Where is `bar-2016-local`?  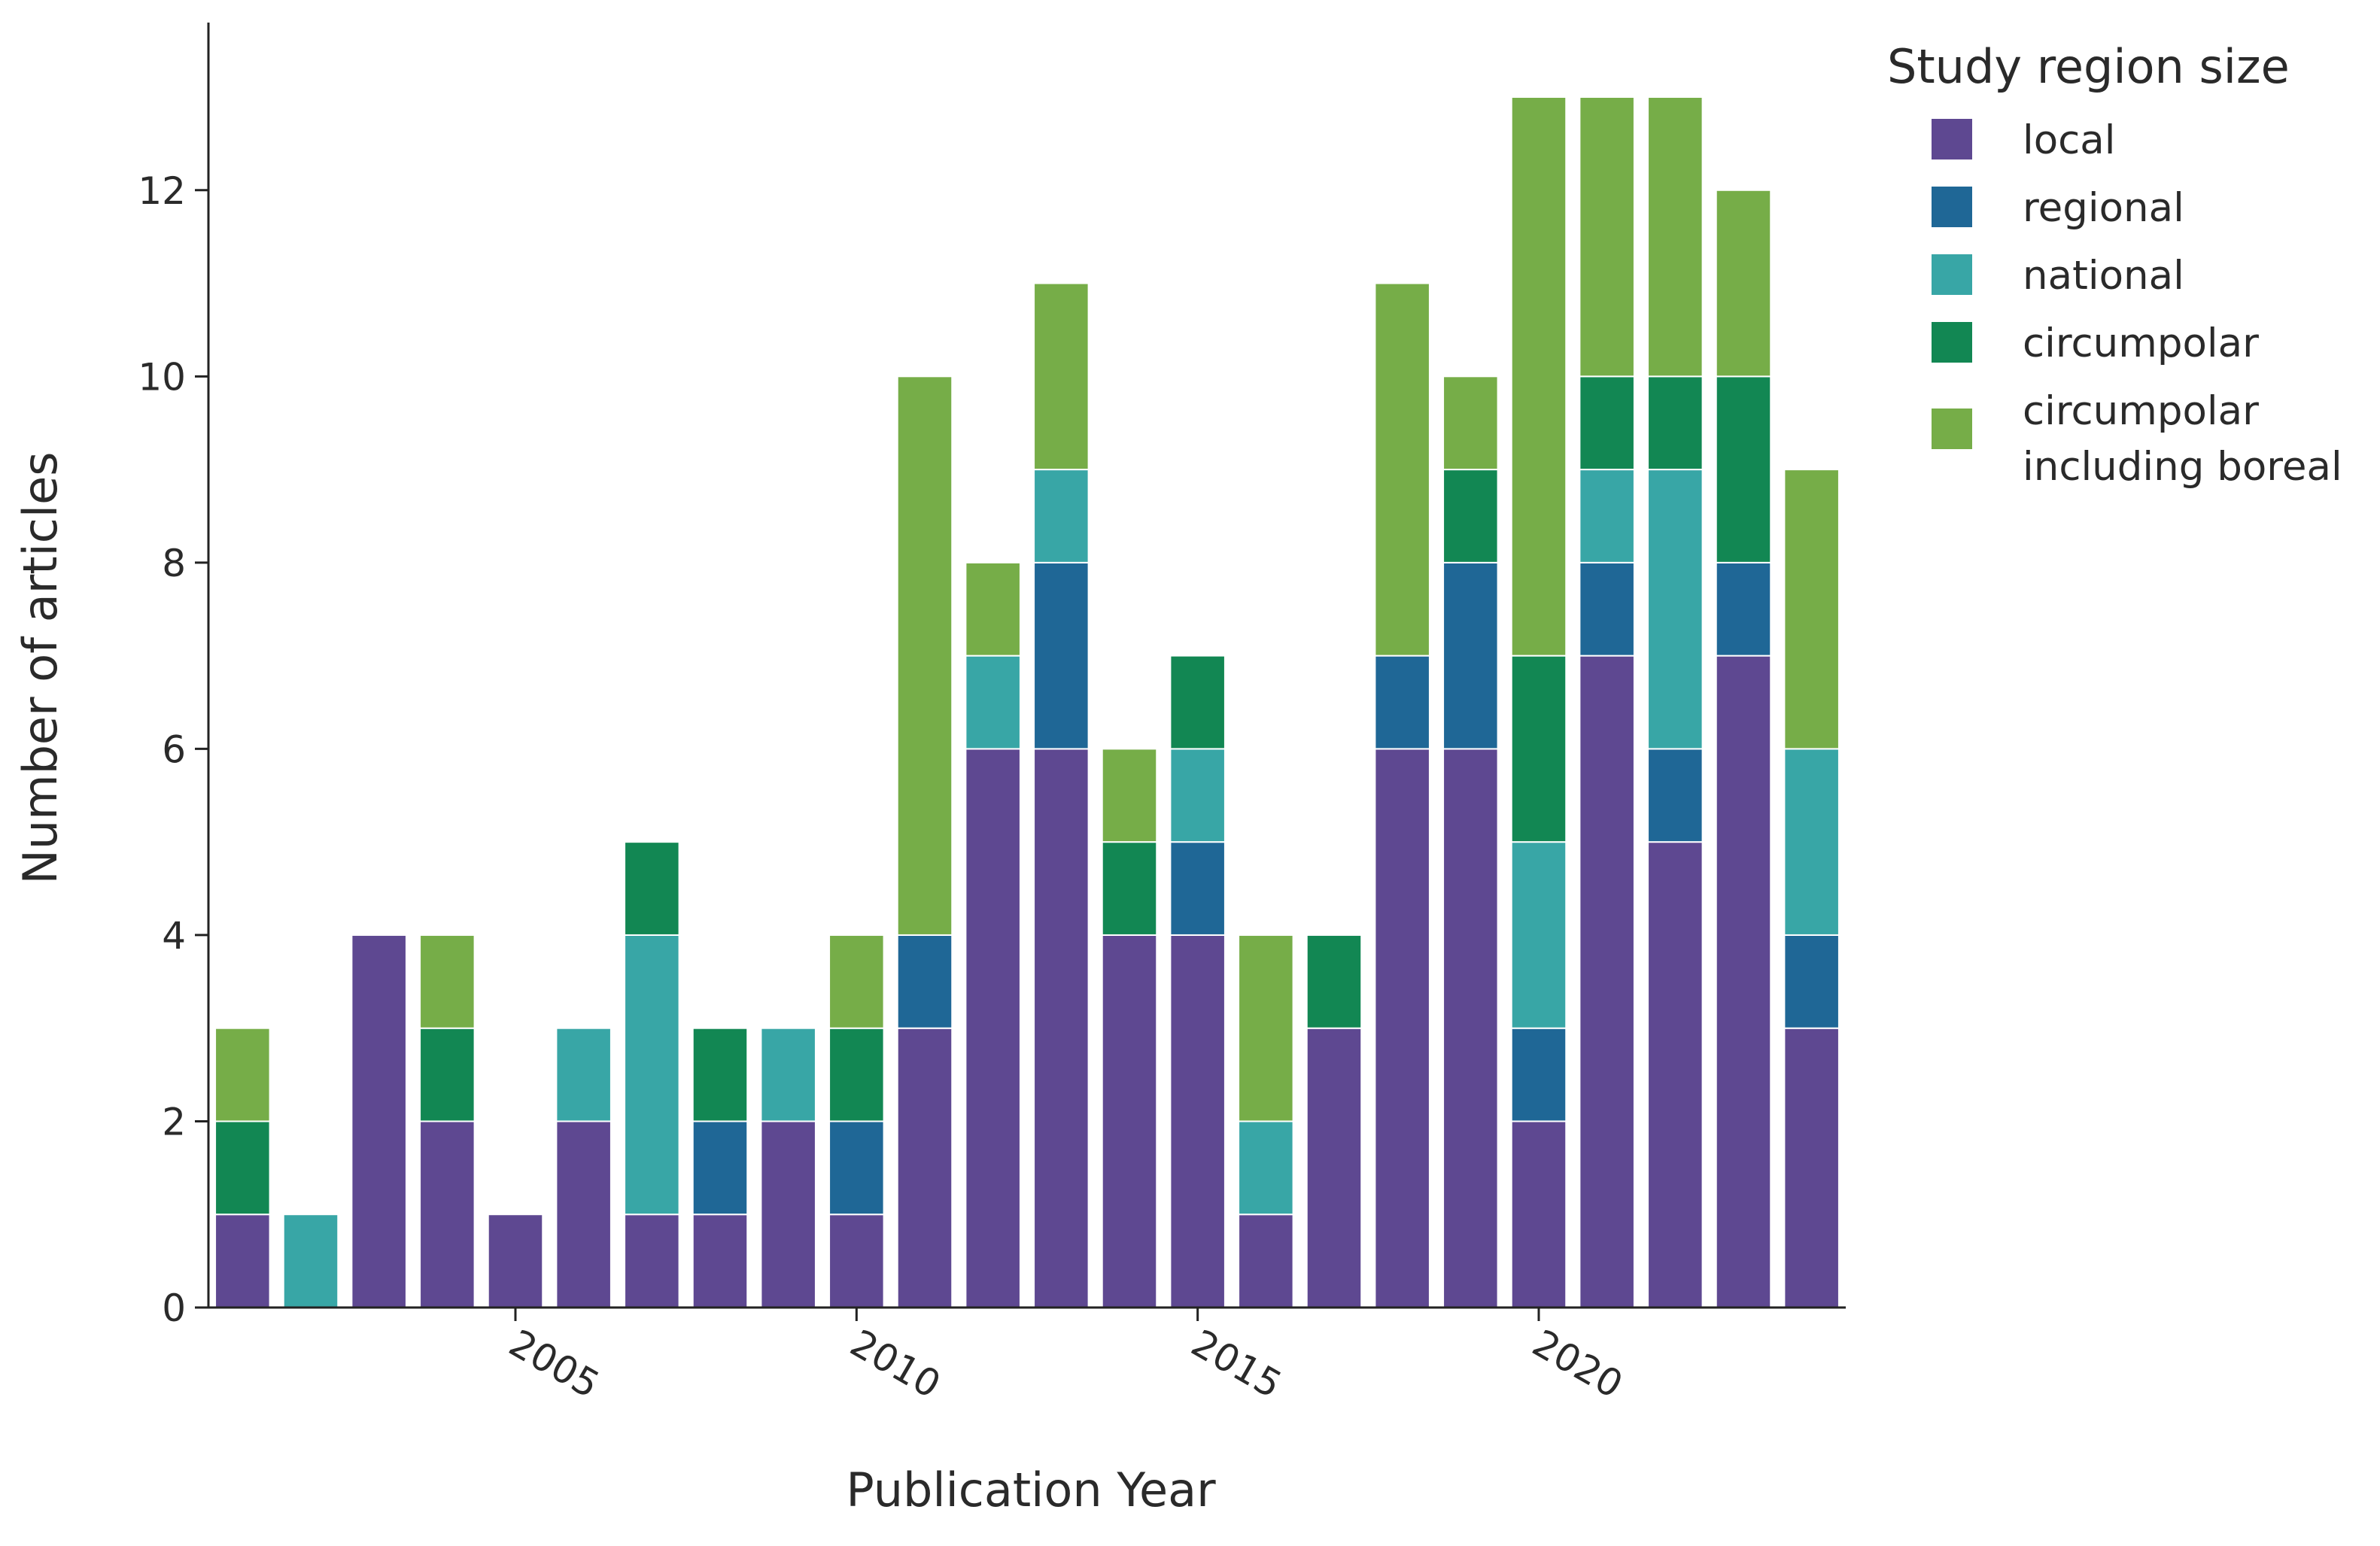
bar-2016-local is located at coordinates (1266, 1260).